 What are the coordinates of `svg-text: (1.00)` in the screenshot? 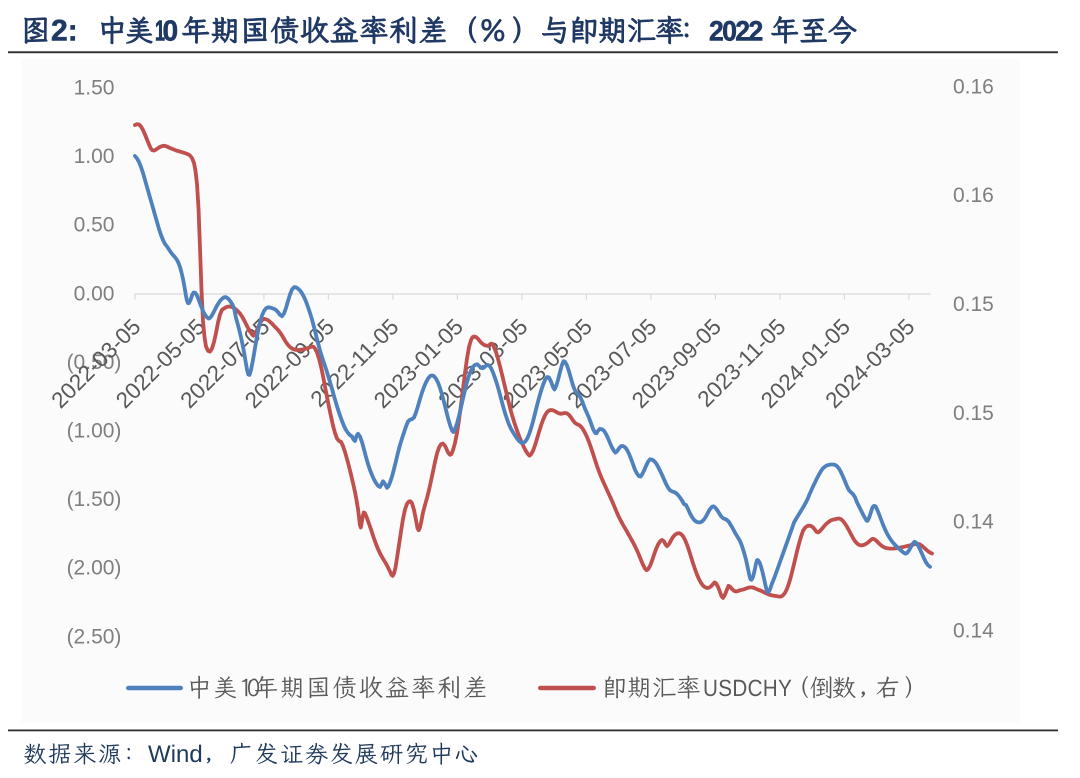 It's located at (94, 431).